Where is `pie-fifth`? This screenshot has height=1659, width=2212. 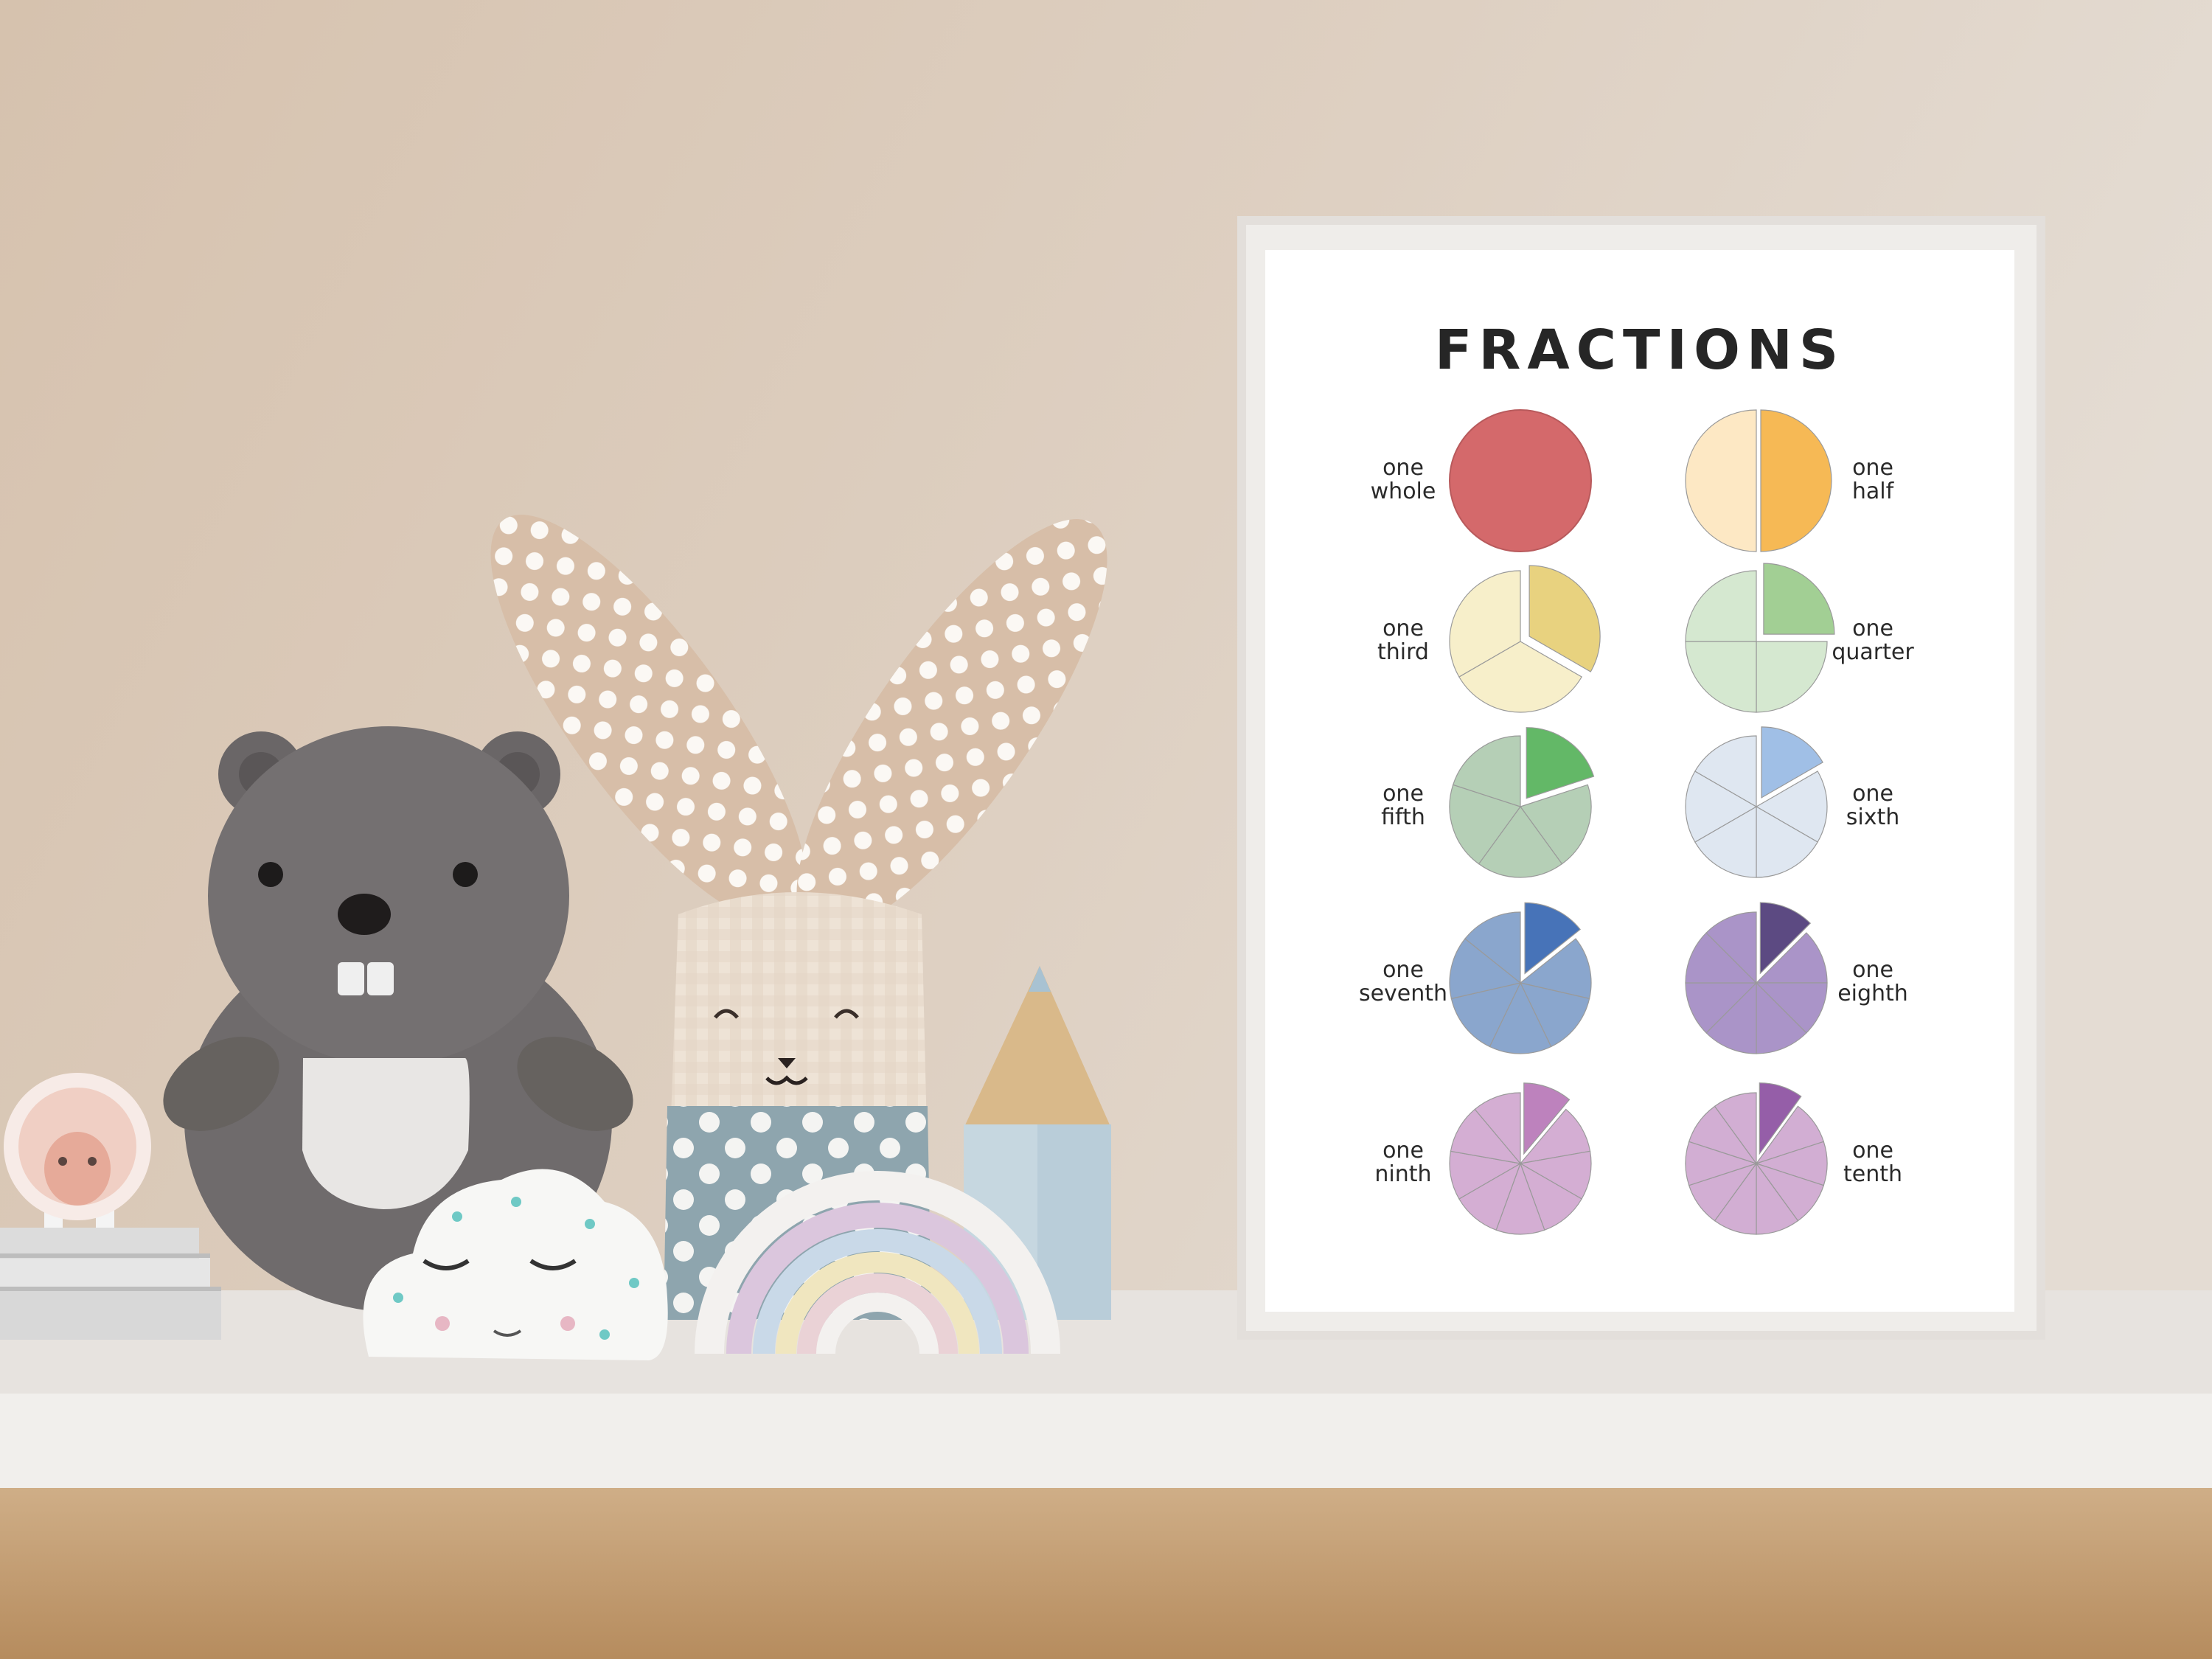 pie-fifth is located at coordinates (1522, 802).